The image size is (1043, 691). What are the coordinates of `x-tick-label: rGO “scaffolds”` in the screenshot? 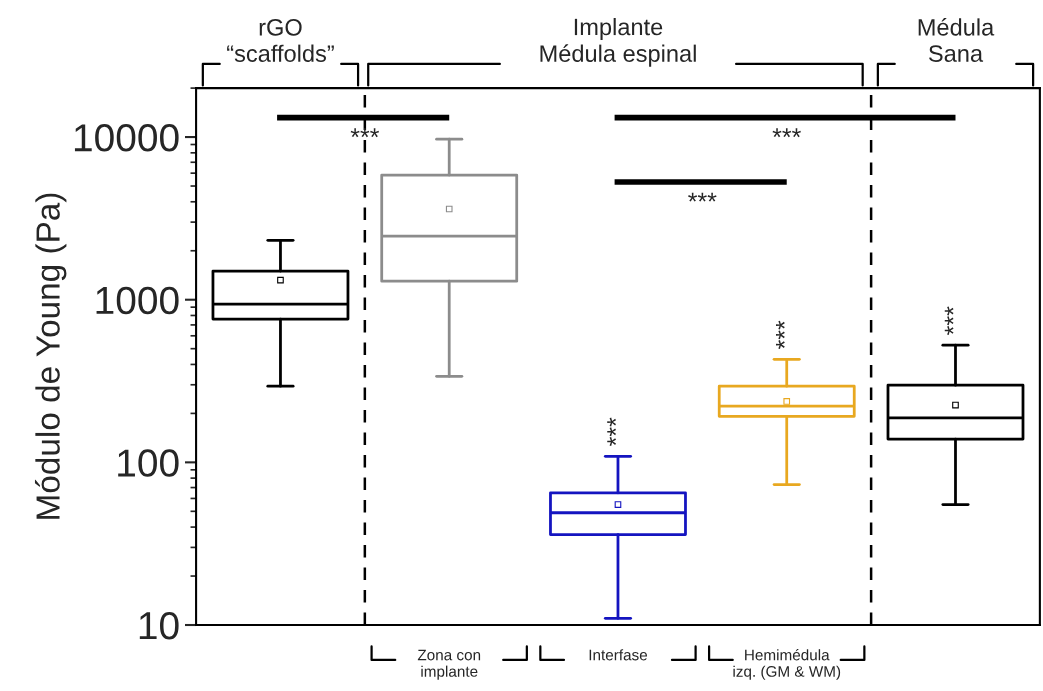 It's located at (280, 40).